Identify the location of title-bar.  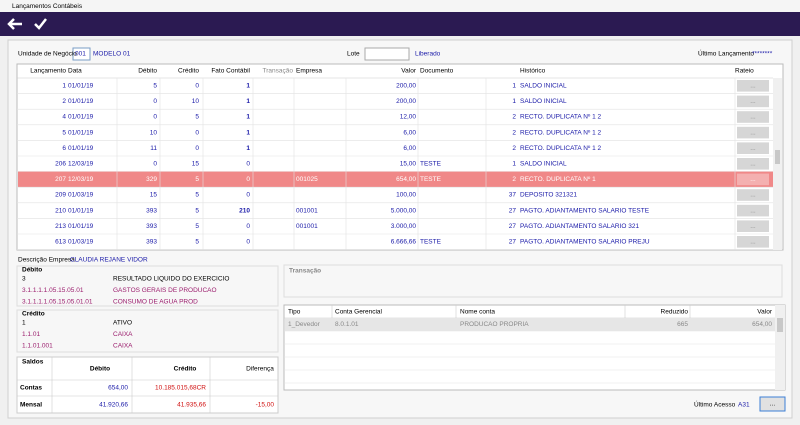
(400, 6).